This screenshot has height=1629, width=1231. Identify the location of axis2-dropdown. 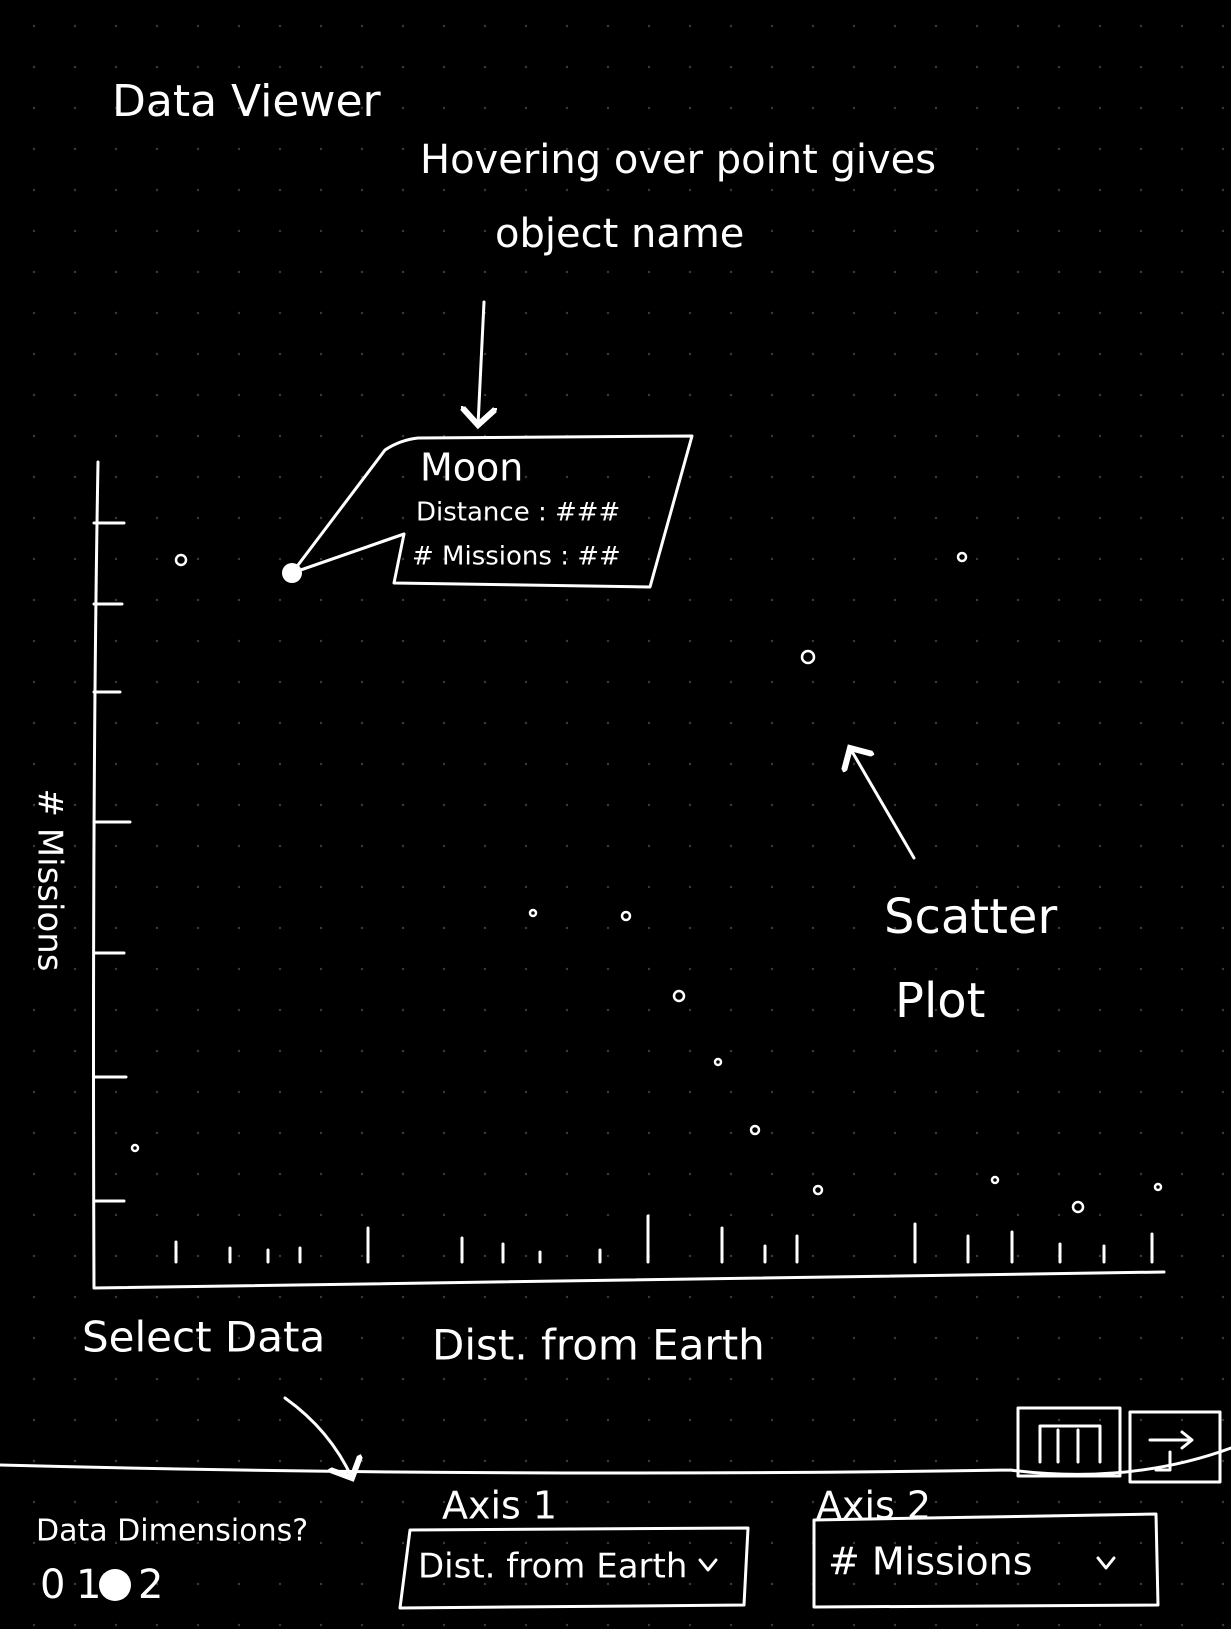
(986, 1560).